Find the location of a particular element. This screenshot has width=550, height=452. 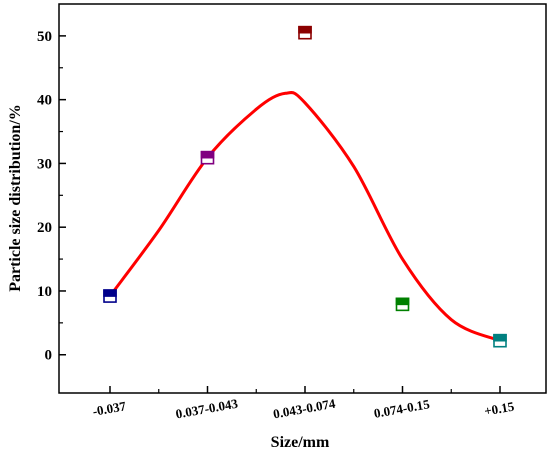

x-axis-title: Size/mm is located at coordinates (300, 442).